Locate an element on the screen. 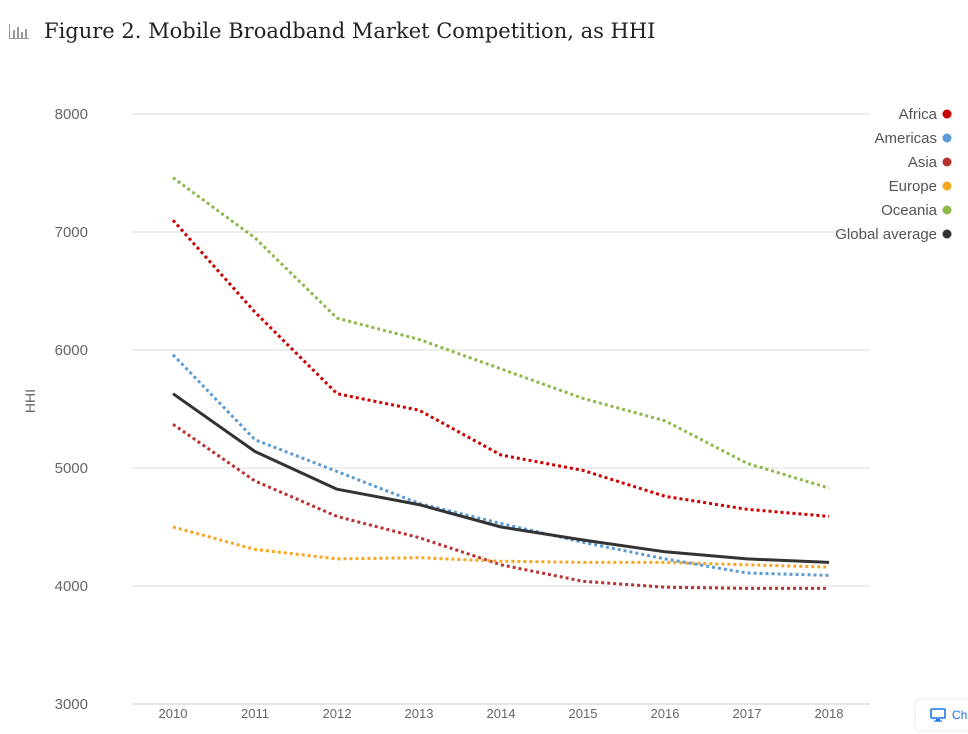  series-line-europe is located at coordinates (501, 547).